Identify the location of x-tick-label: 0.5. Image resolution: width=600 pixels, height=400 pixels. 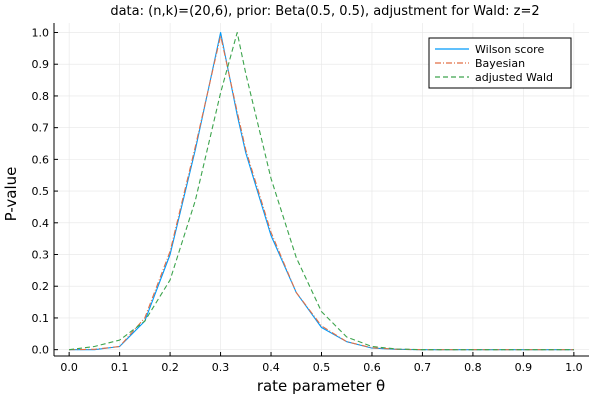
(322, 367).